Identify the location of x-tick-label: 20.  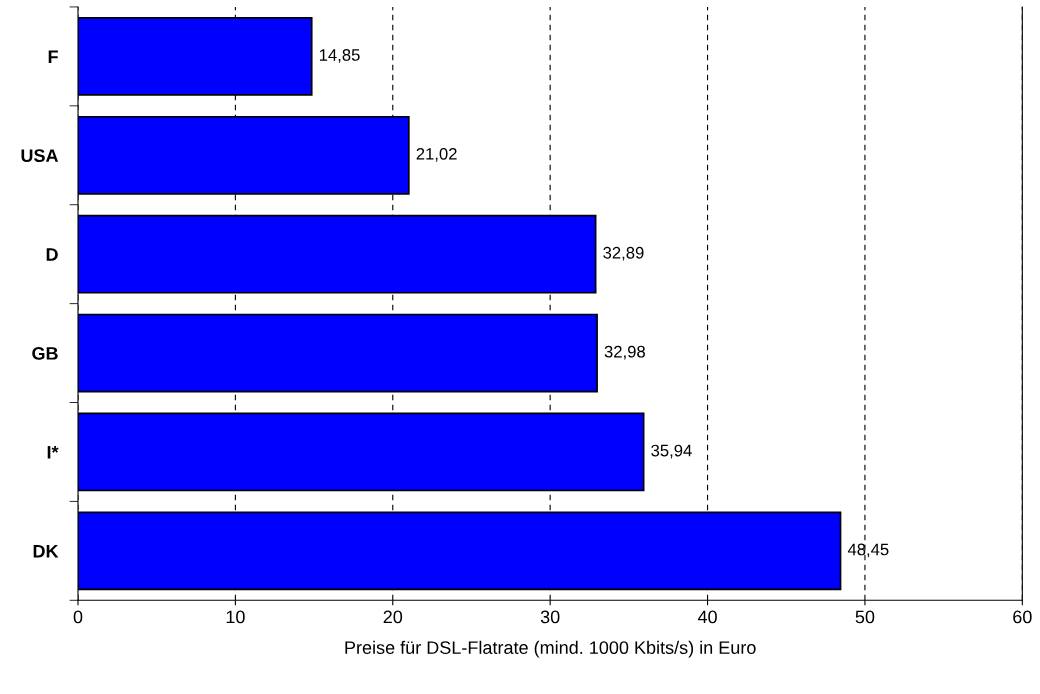
(393, 617).